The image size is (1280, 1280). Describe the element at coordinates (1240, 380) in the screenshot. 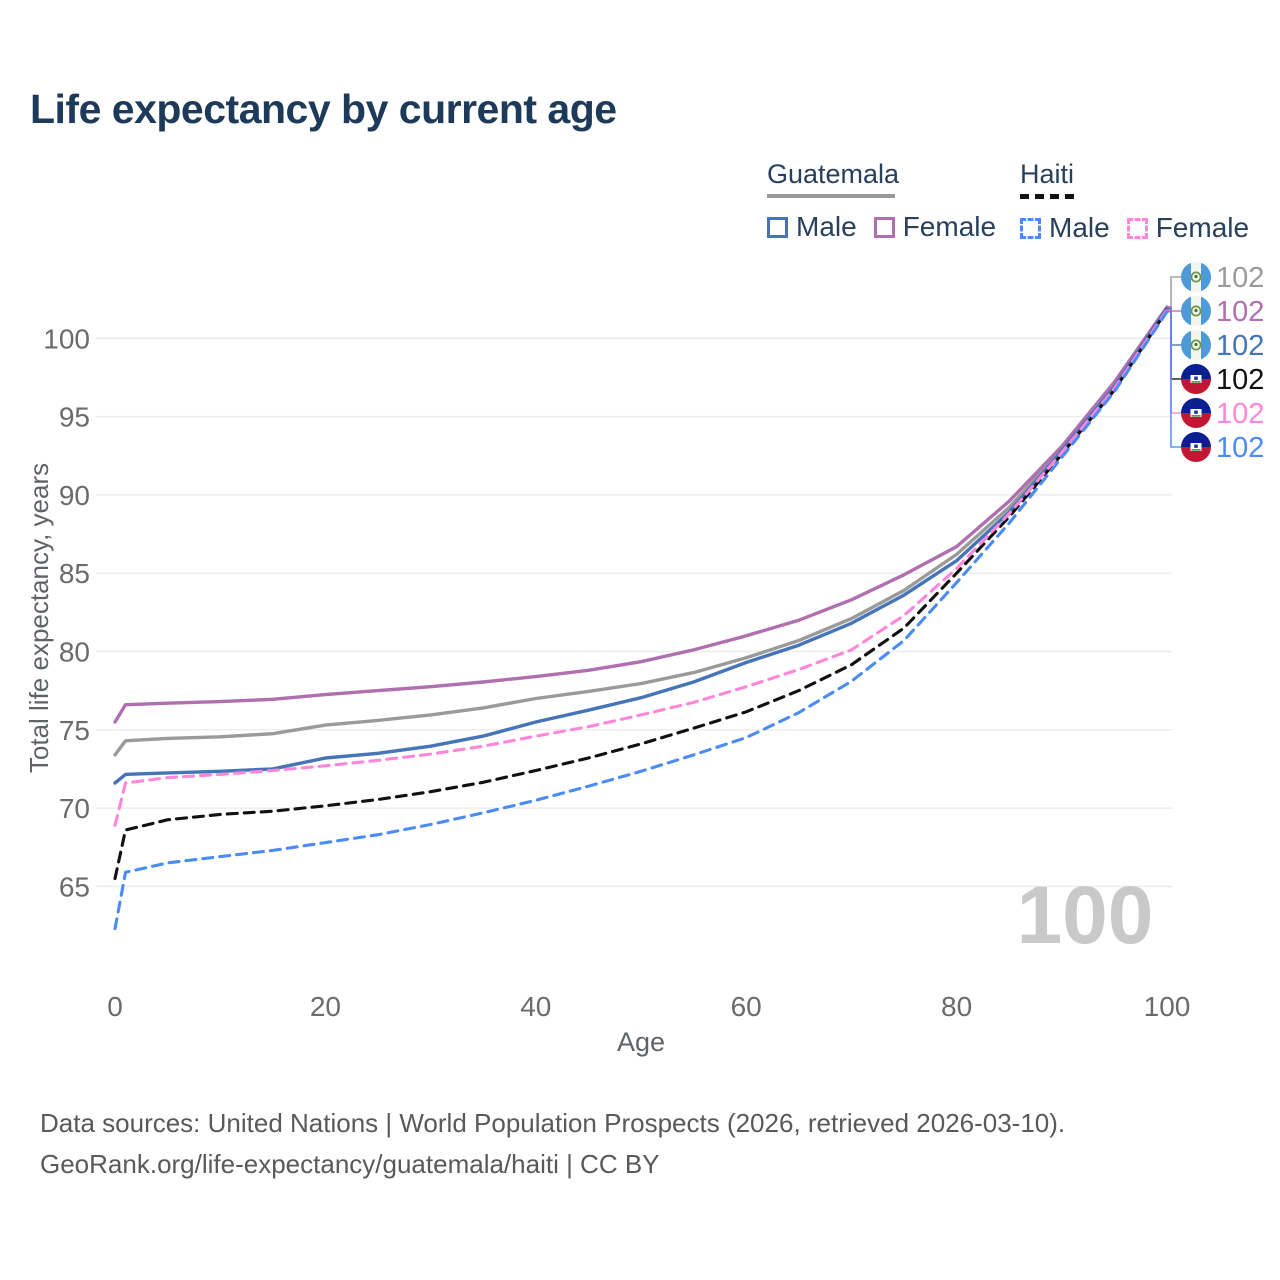

I see `end-value-label-haiti-both-sexes: 102` at that location.